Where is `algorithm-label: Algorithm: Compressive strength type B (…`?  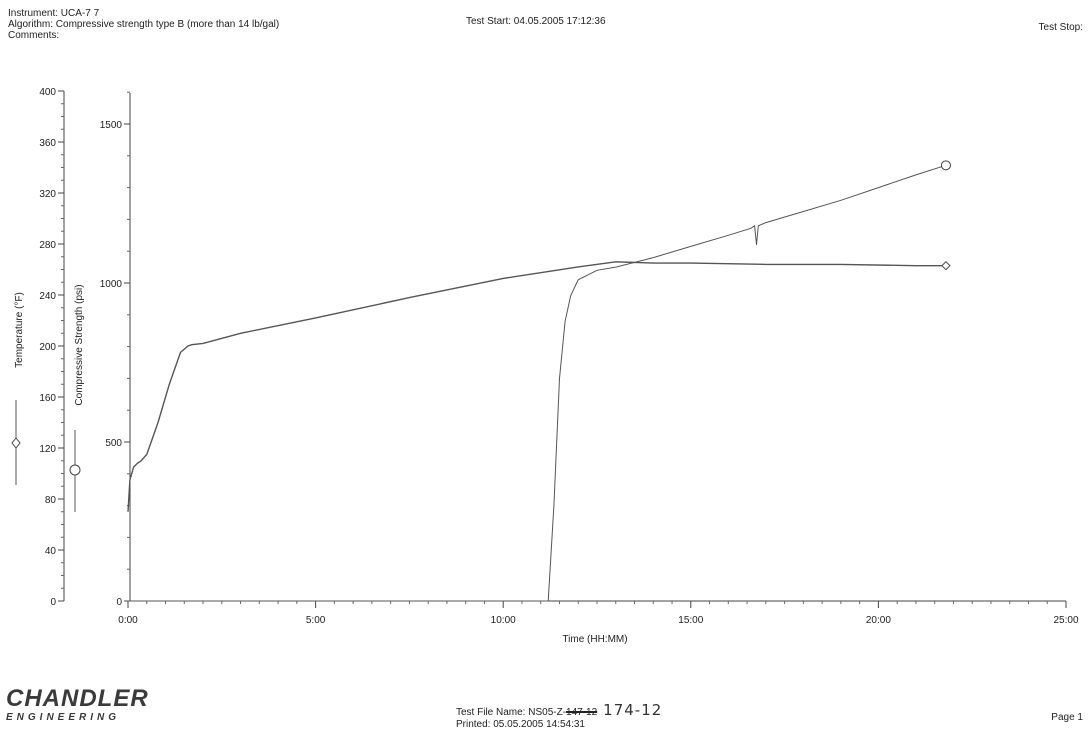
algorithm-label: Algorithm: Compressive strength type B (… is located at coordinates (144, 24).